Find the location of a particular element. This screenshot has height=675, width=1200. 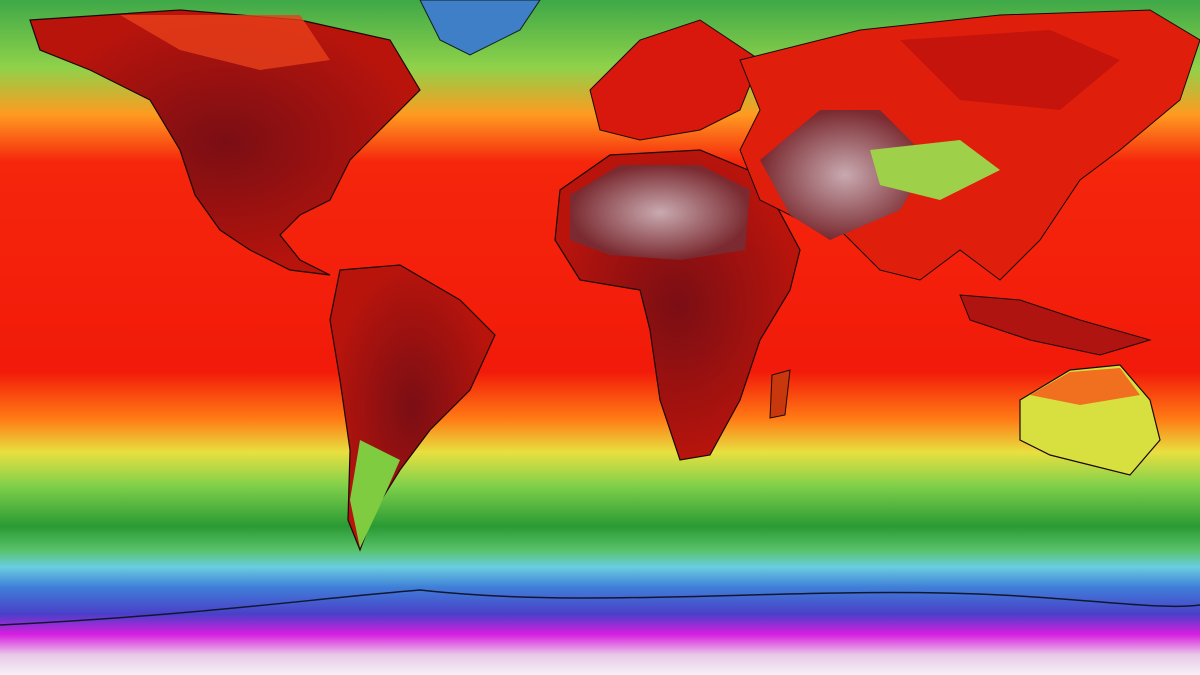

middle-east-desert is located at coordinates (845, 175).